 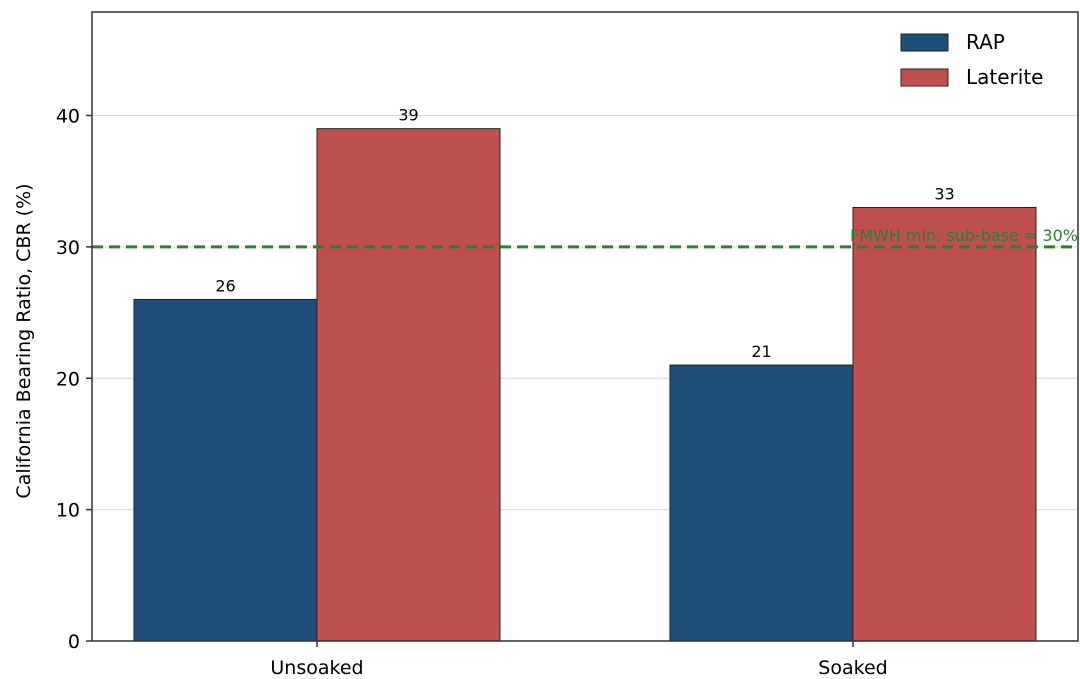 What do you see at coordinates (408, 385) in the screenshot?
I see `bar-laterite-unsoaked` at bounding box center [408, 385].